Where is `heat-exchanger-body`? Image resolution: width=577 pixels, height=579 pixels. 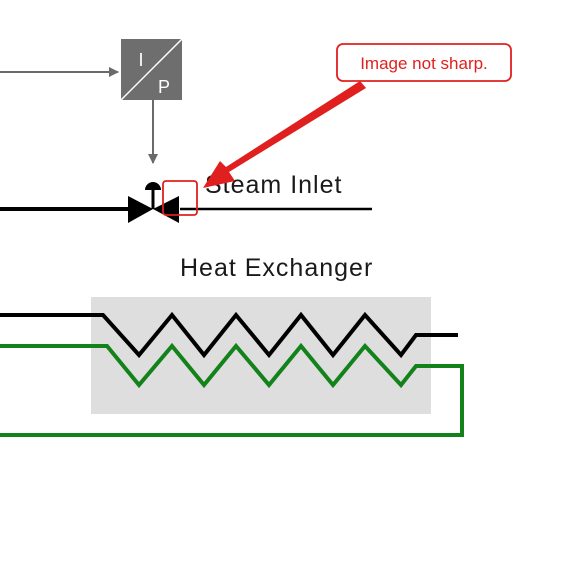
heat-exchanger-body is located at coordinates (261, 355).